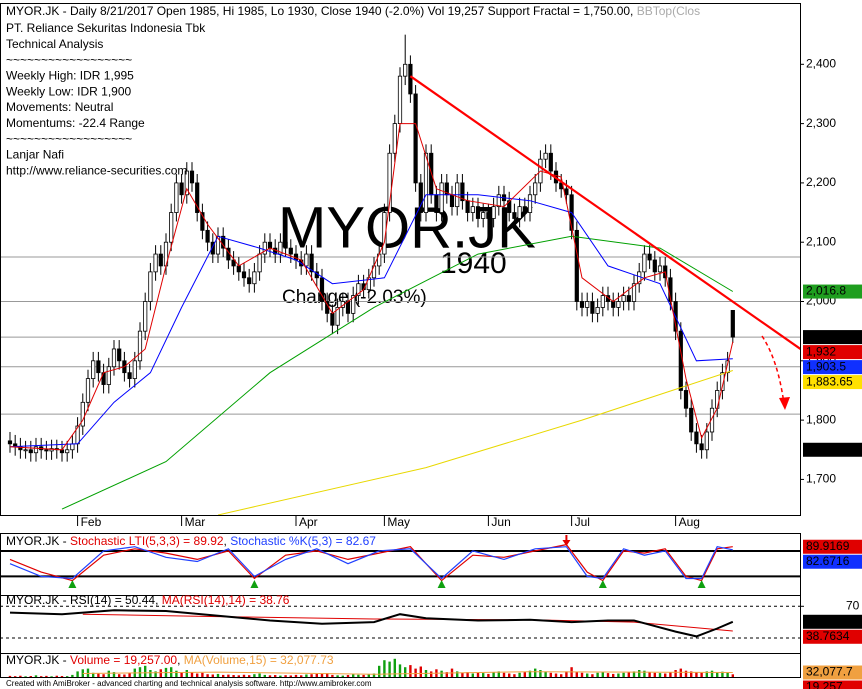 The image size is (862, 689). I want to click on title-note: BBTop(Clos, so click(668, 11).